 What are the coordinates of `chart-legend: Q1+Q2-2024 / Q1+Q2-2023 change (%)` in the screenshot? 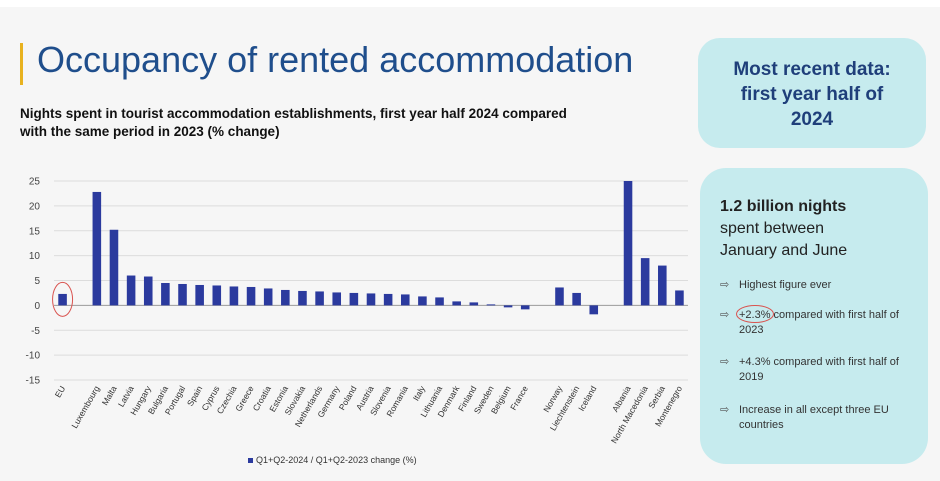 It's located at (332, 460).